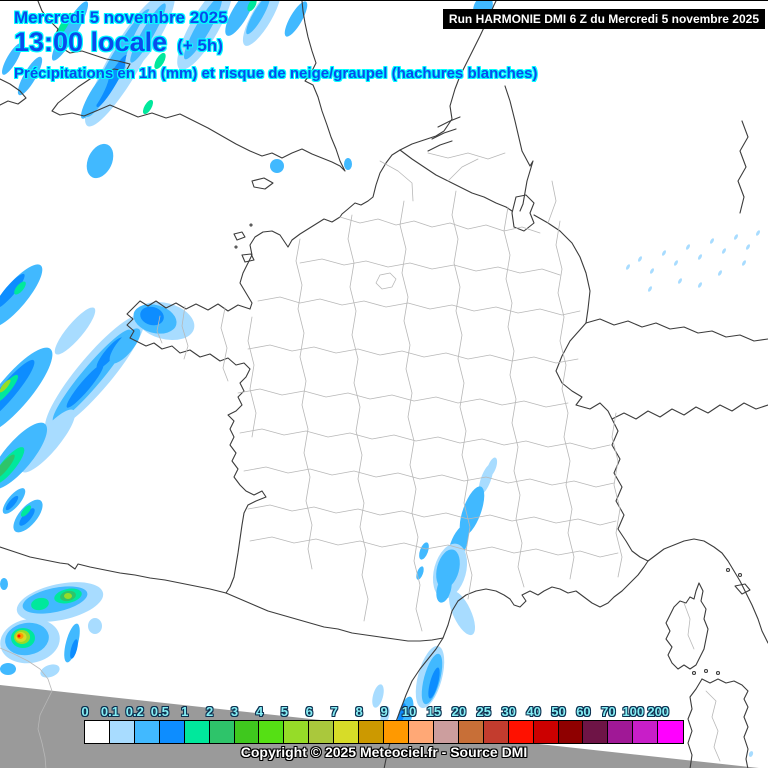 The height and width of the screenshot is (768, 768). Describe the element at coordinates (320, 723) in the screenshot. I see `legend-cell: 6` at that location.